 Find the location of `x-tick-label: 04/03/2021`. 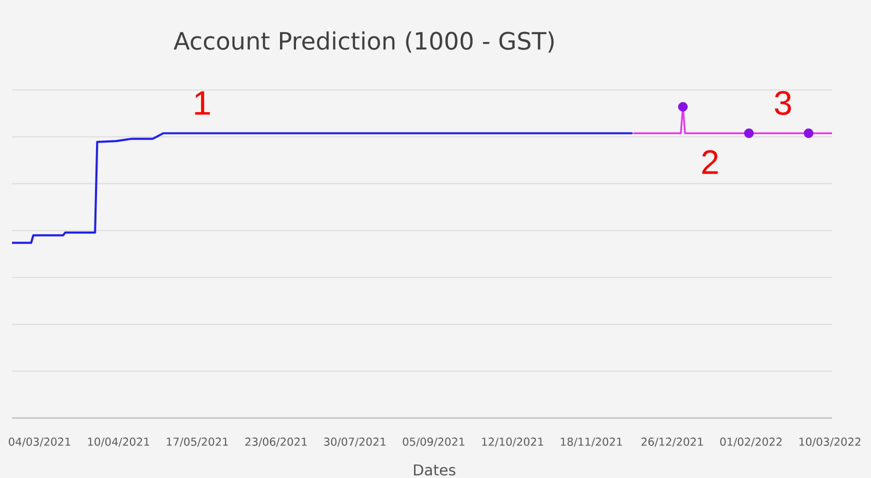

x-tick-label: 04/03/2021 is located at coordinates (39, 442).